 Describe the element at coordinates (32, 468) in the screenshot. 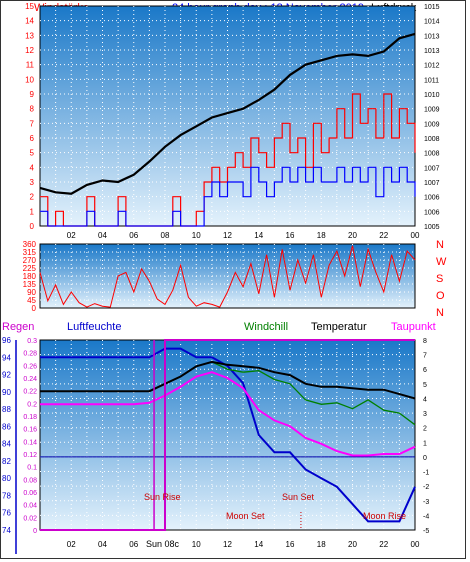

I see `rain-tick: 0.1` at that location.